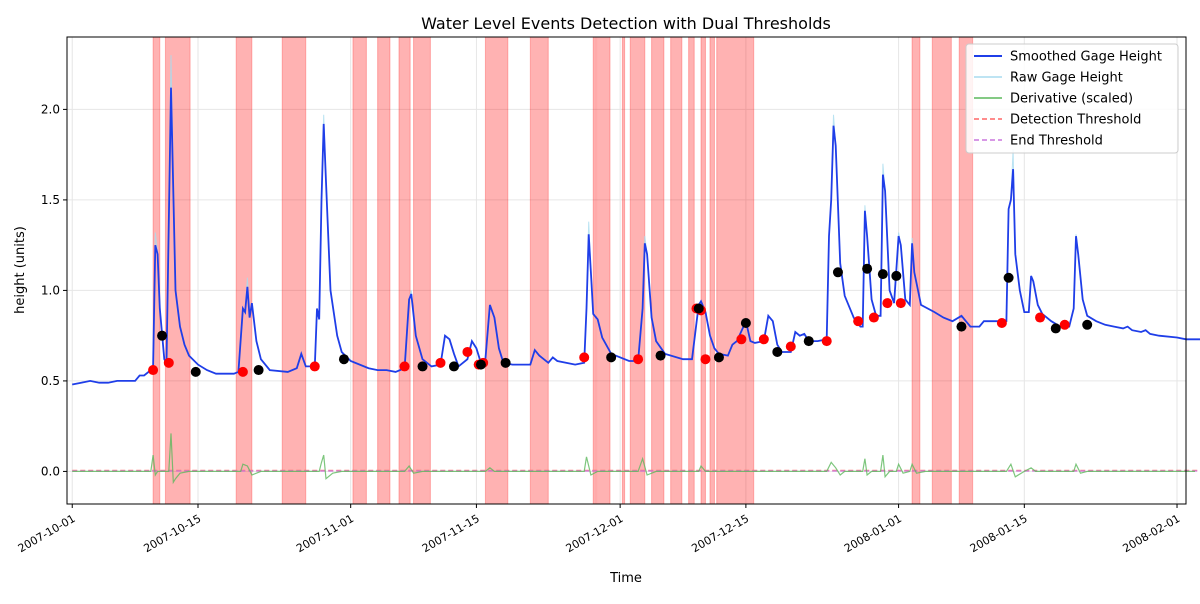 The width and height of the screenshot is (1200, 604). What do you see at coordinates (50, 381) in the screenshot?
I see `y-tick-label: 0.5` at bounding box center [50, 381].